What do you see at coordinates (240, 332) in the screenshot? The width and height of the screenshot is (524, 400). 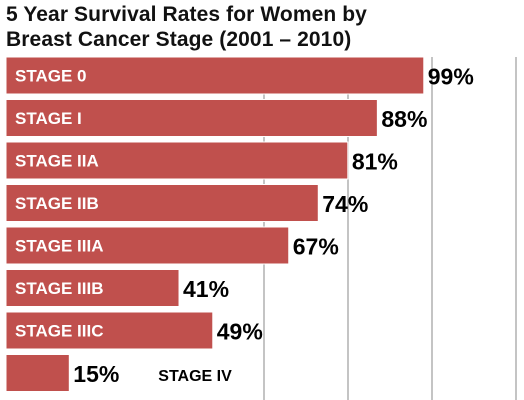 I see `value-label: 49%` at bounding box center [240, 332].